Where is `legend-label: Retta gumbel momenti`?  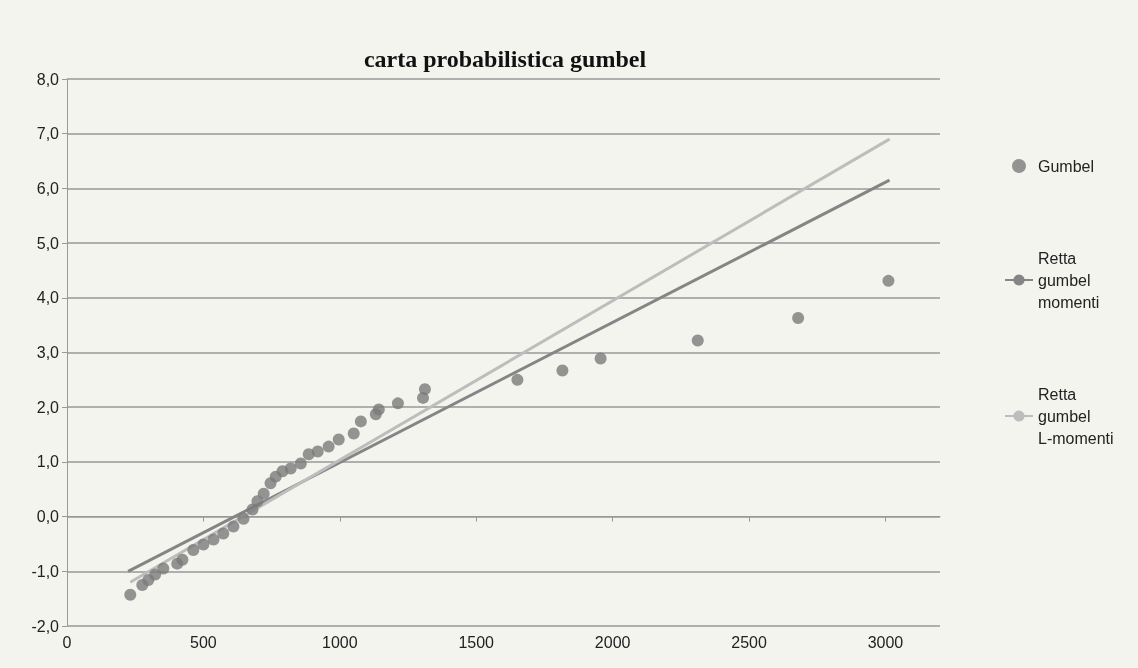 legend-label: Retta gumbel momenti is located at coordinates (1069, 280).